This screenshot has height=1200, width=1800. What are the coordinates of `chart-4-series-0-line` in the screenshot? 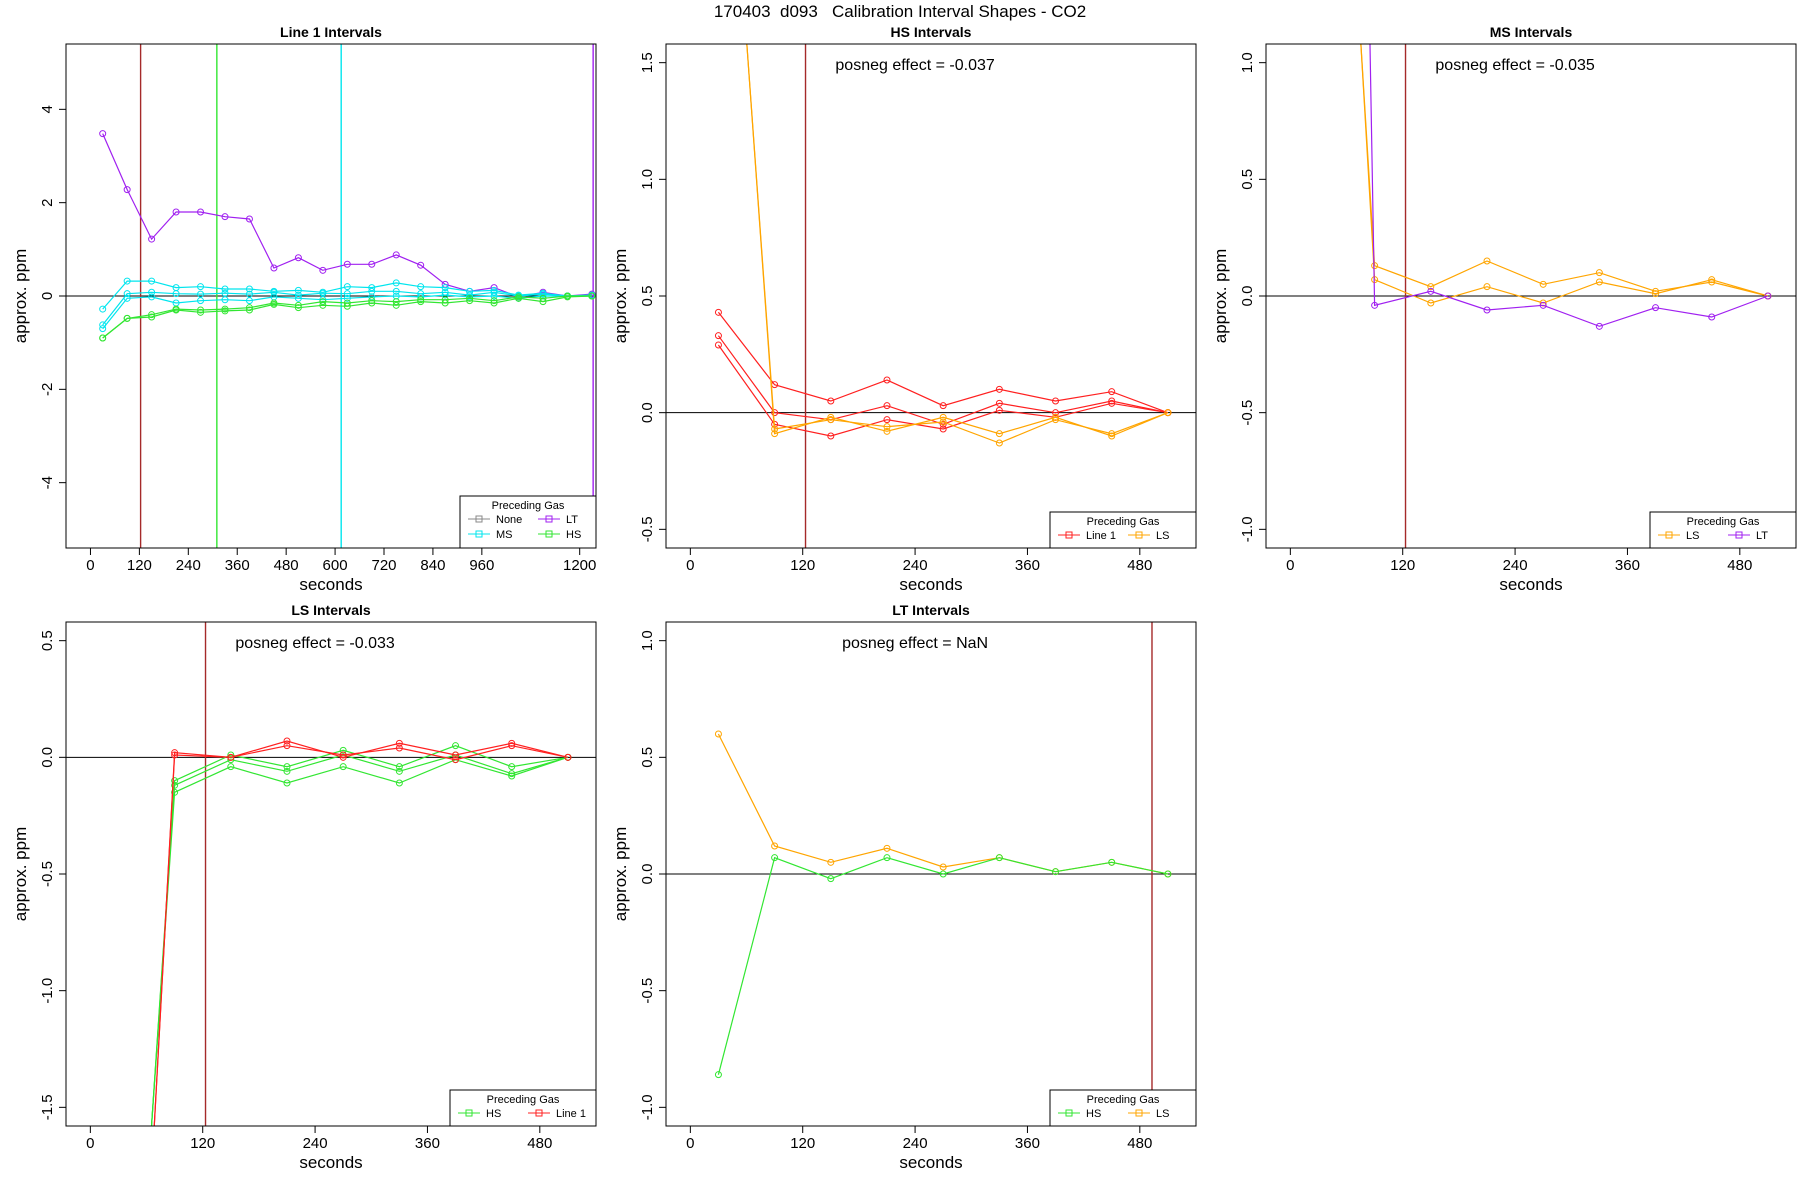 It's located at (943, 804).